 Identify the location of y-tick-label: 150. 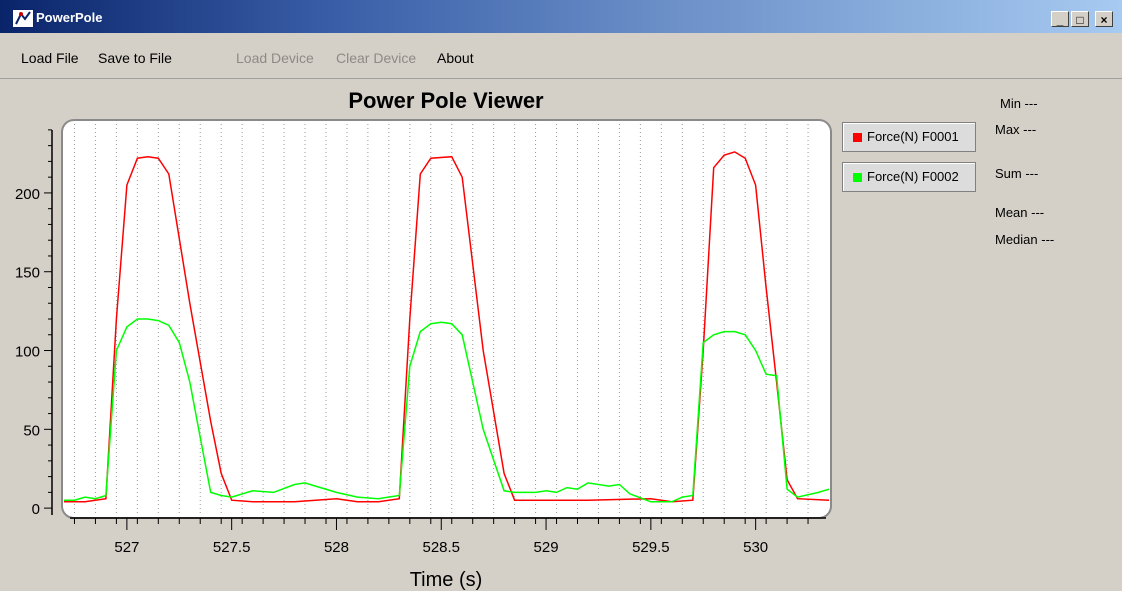
(27, 273).